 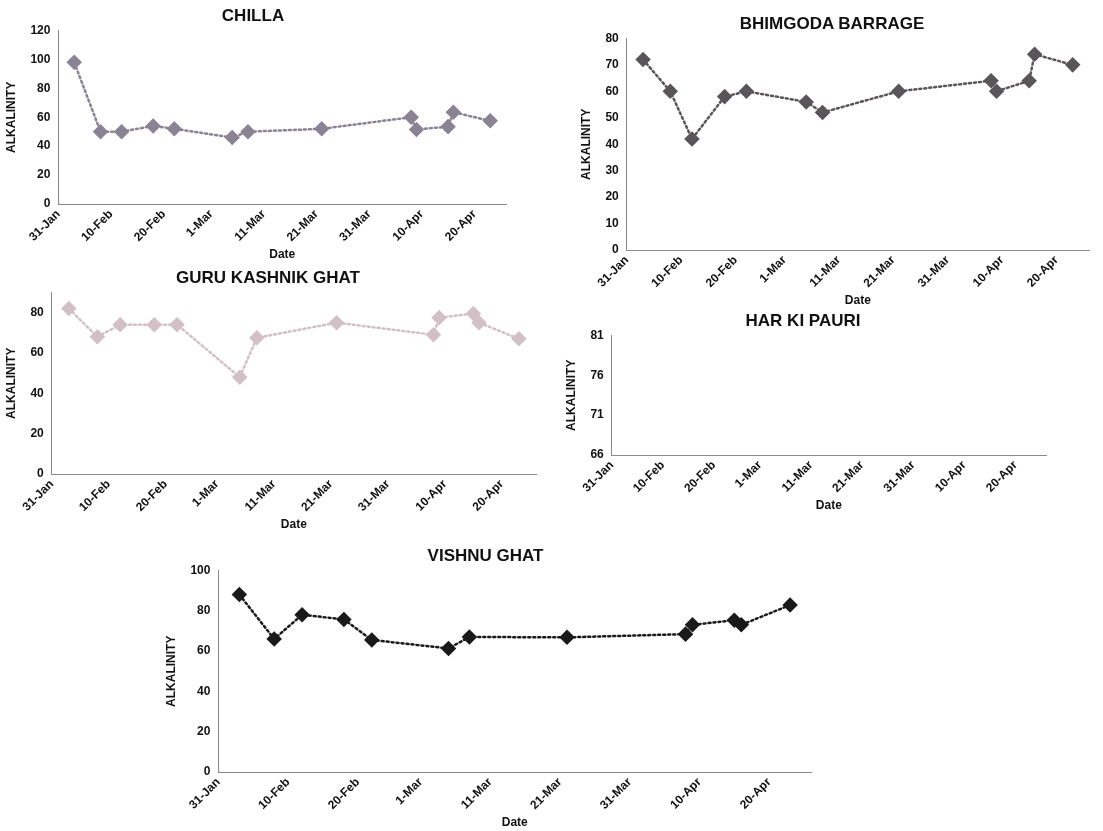 What do you see at coordinates (40, 29) in the screenshot?
I see `y-tick-label: 120` at bounding box center [40, 29].